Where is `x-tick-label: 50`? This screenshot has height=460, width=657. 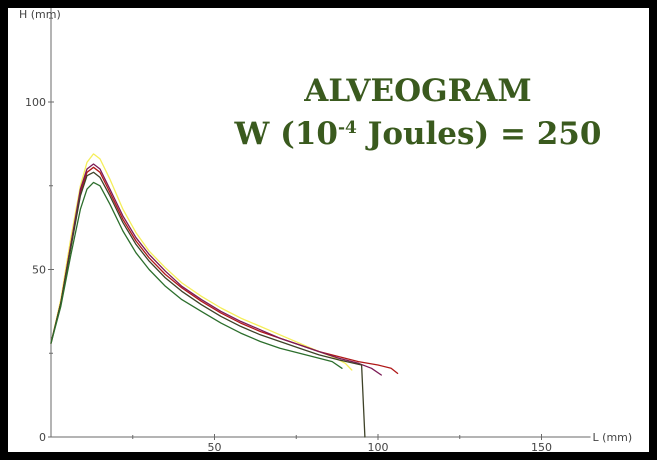
x-tick-label: 50 is located at coordinates (215, 446).